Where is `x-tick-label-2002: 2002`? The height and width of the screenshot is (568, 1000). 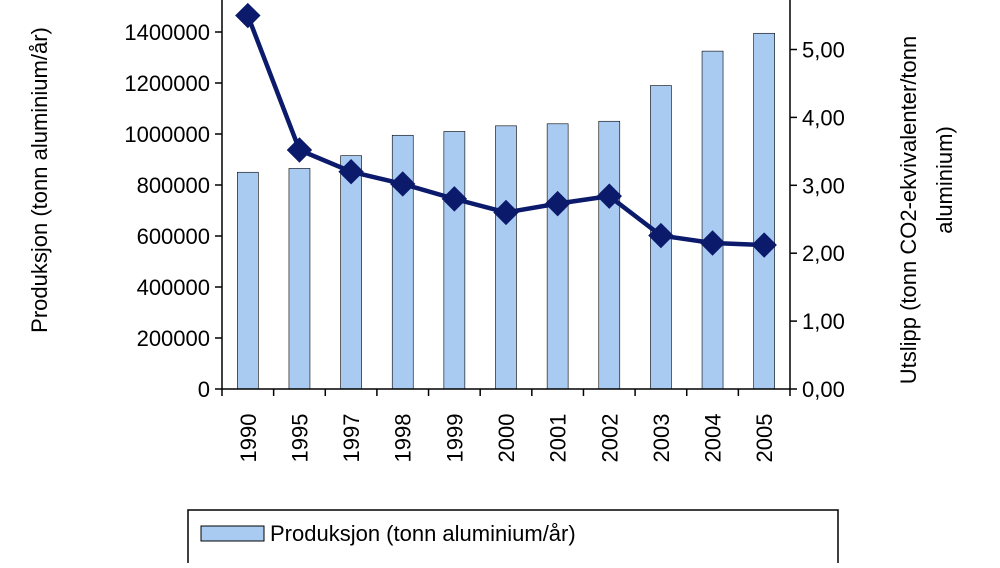 x-tick-label-2002: 2002 is located at coordinates (609, 438).